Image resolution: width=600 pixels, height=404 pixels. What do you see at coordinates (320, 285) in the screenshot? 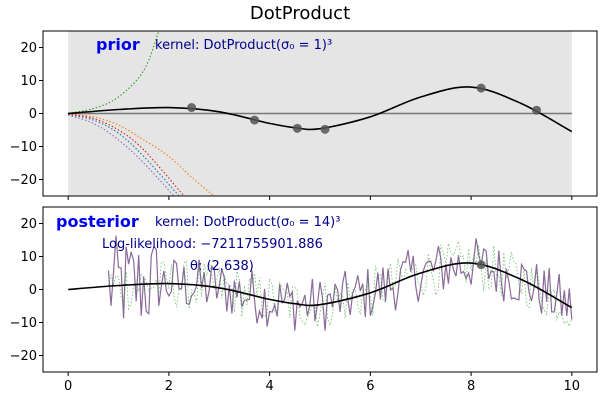
I see `posterior-mean-line` at bounding box center [320, 285].